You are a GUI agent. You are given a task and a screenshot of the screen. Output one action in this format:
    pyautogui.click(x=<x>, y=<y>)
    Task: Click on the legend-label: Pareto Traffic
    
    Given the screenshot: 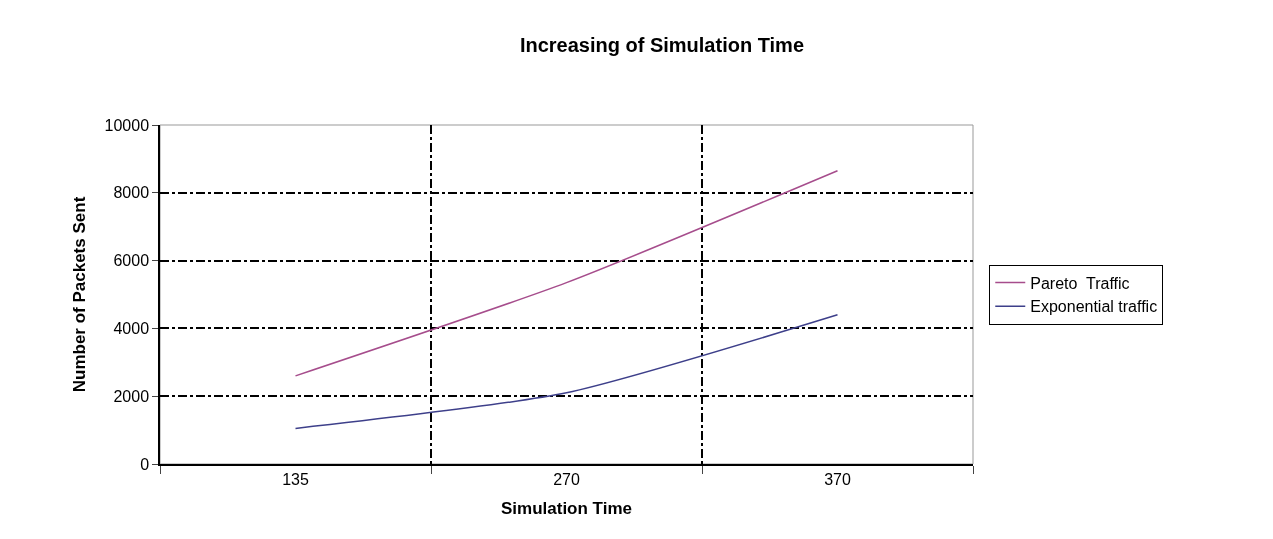 What is the action you would take?
    pyautogui.click(x=1080, y=283)
    